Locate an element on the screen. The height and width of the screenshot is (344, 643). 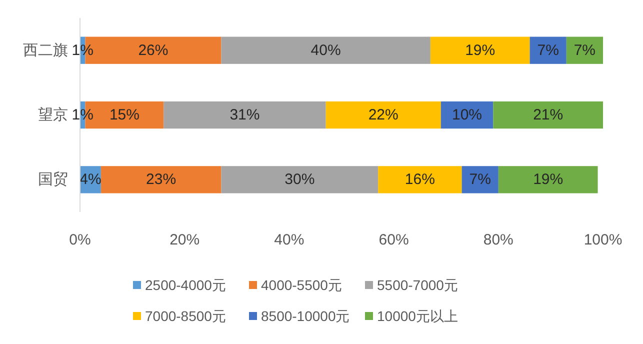
data-label: 10% is located at coordinates (467, 115).